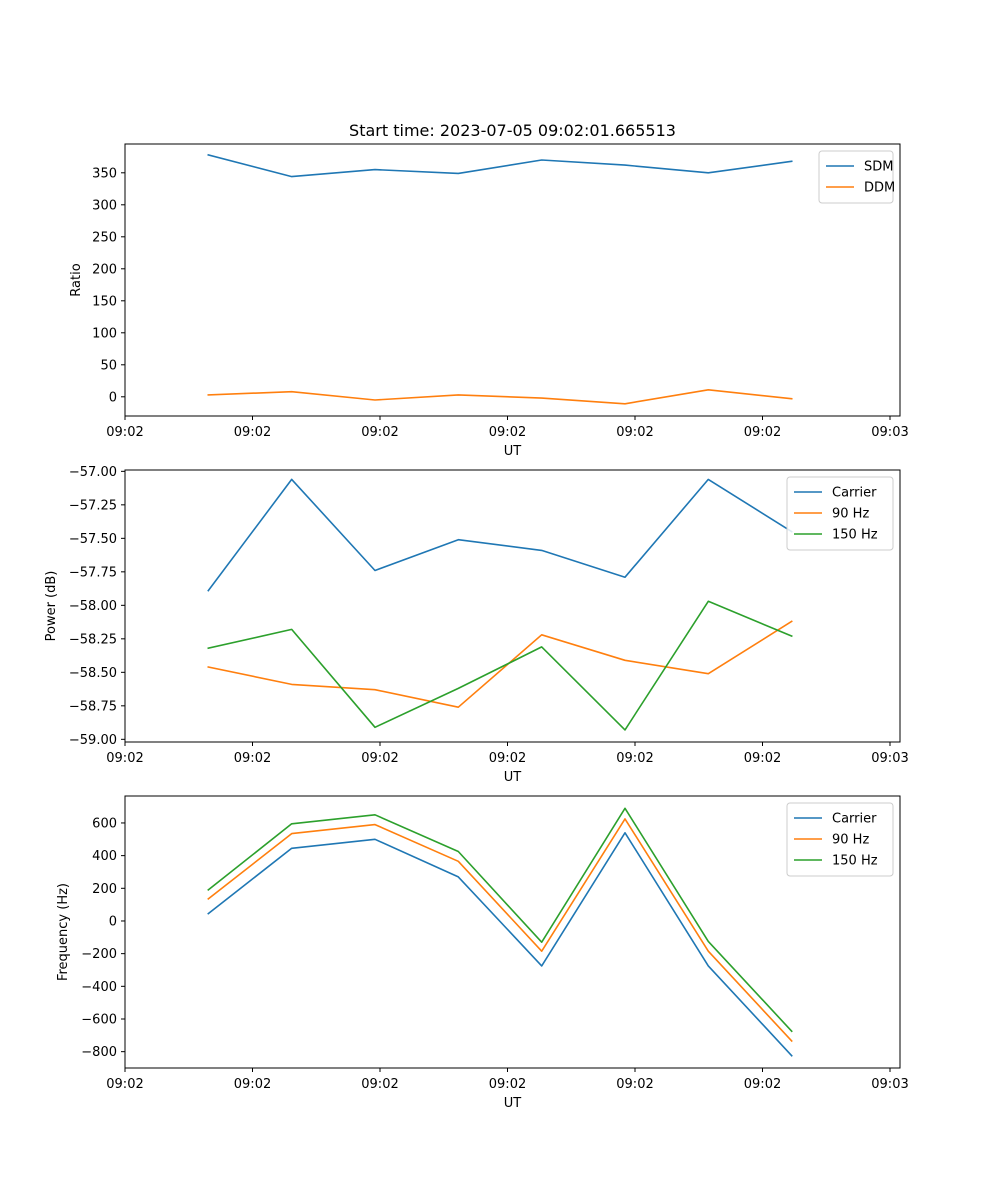 The image size is (1000, 1200). I want to click on y-tick-label: −58.25, so click(93, 639).